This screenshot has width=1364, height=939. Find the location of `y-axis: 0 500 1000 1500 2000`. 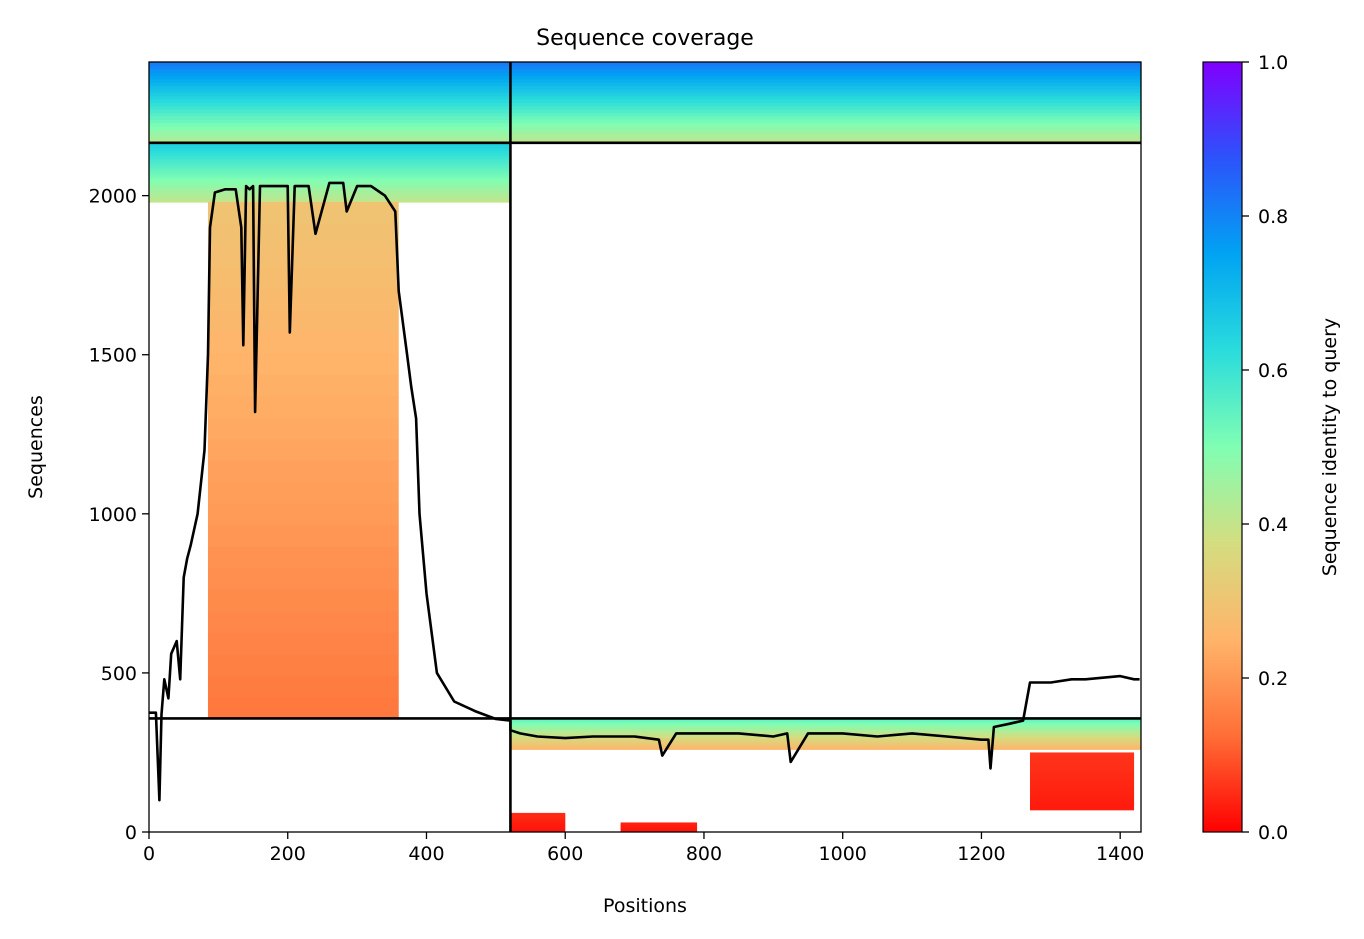

y-axis: 0 500 1000 1500 2000 is located at coordinates (119, 515).